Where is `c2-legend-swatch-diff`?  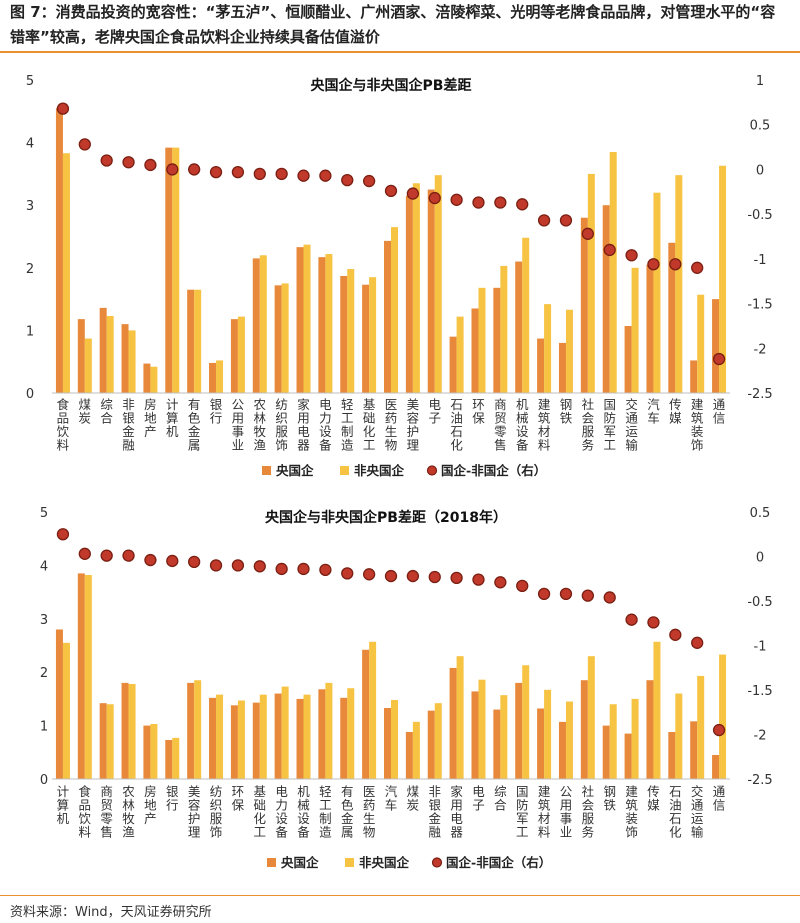 c2-legend-swatch-diff is located at coordinates (437, 862).